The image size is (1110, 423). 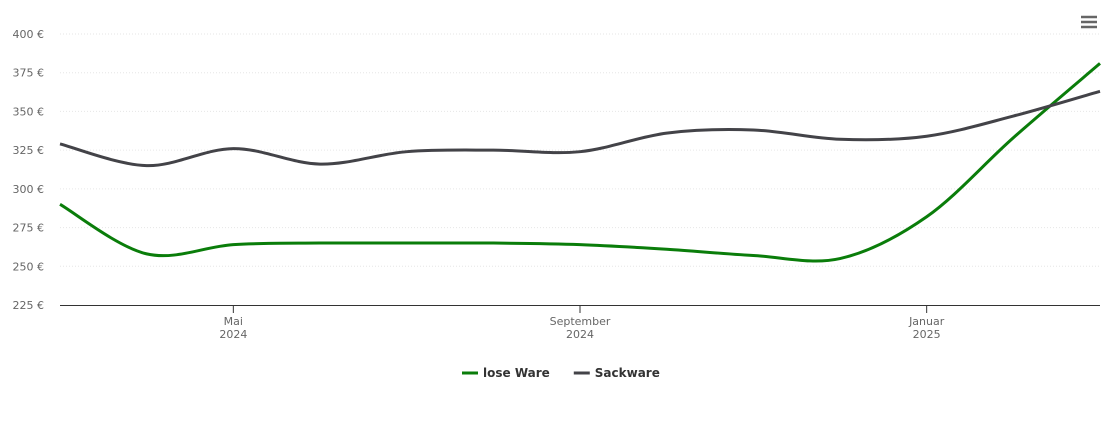 I want to click on y-tick-label: 400 €, so click(x=29, y=34).